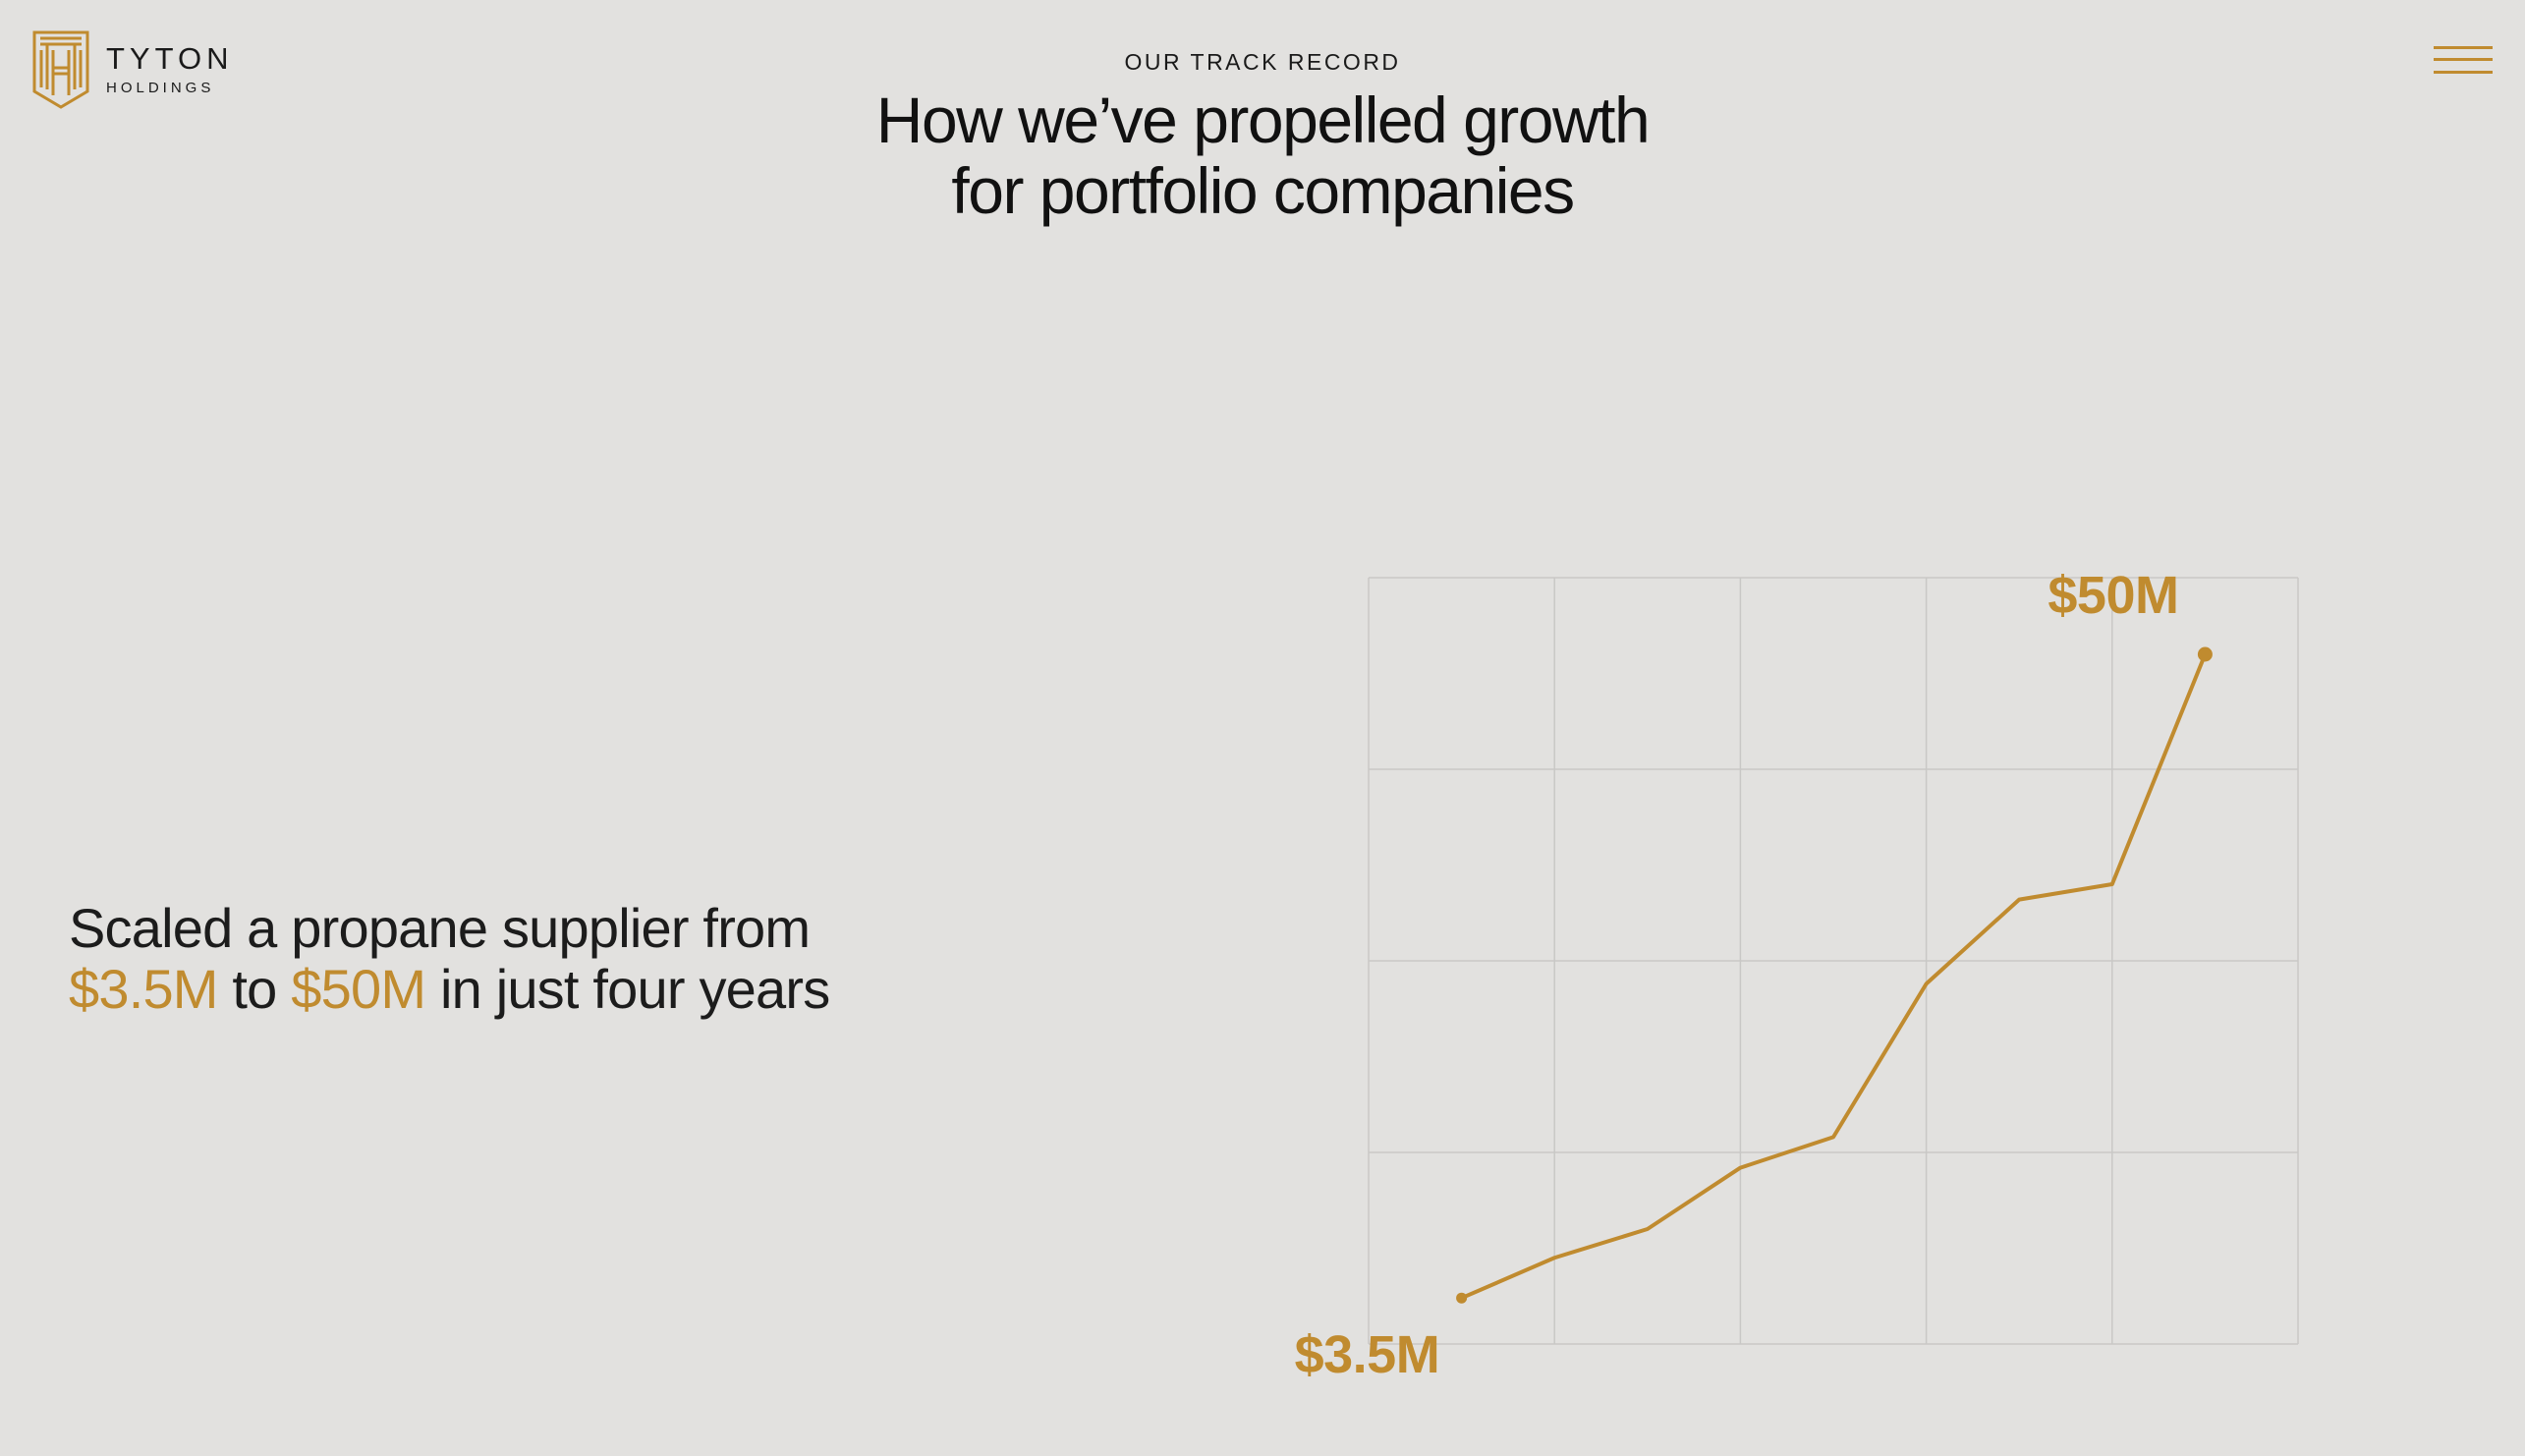 This screenshot has width=2525, height=1456. I want to click on data-point-end-point, so click(2205, 654).